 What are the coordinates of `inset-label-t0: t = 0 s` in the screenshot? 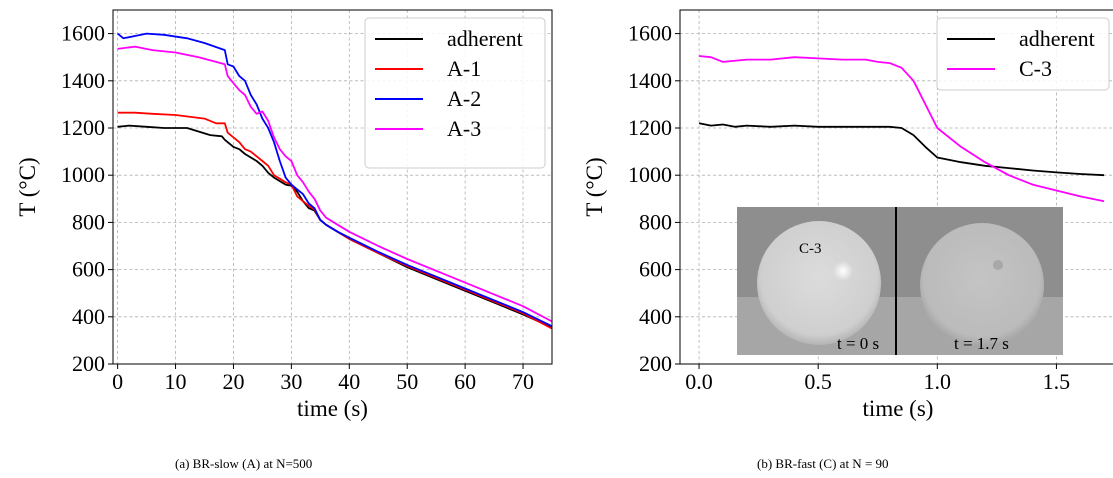 It's located at (858, 343).